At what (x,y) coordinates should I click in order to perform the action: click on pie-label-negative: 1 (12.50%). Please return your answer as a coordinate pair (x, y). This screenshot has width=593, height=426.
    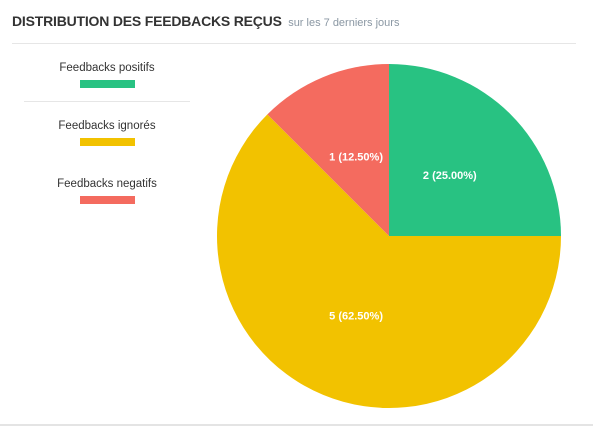
    Looking at the image, I should click on (356, 158).